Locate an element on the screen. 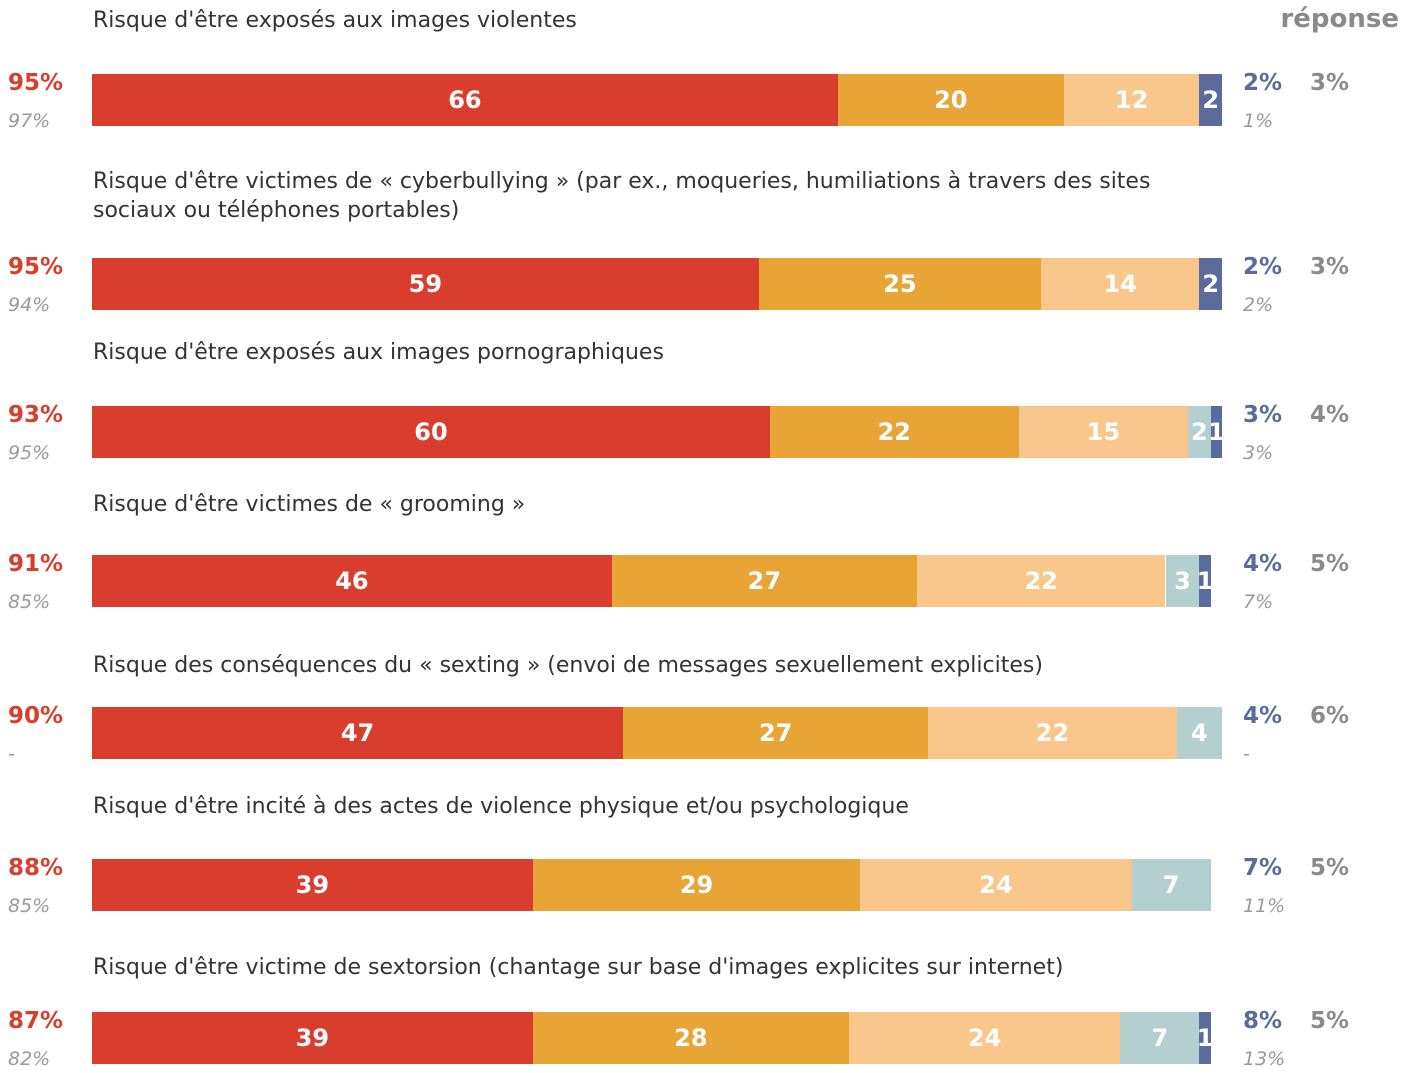  segment-label: 20 is located at coordinates (951, 100).